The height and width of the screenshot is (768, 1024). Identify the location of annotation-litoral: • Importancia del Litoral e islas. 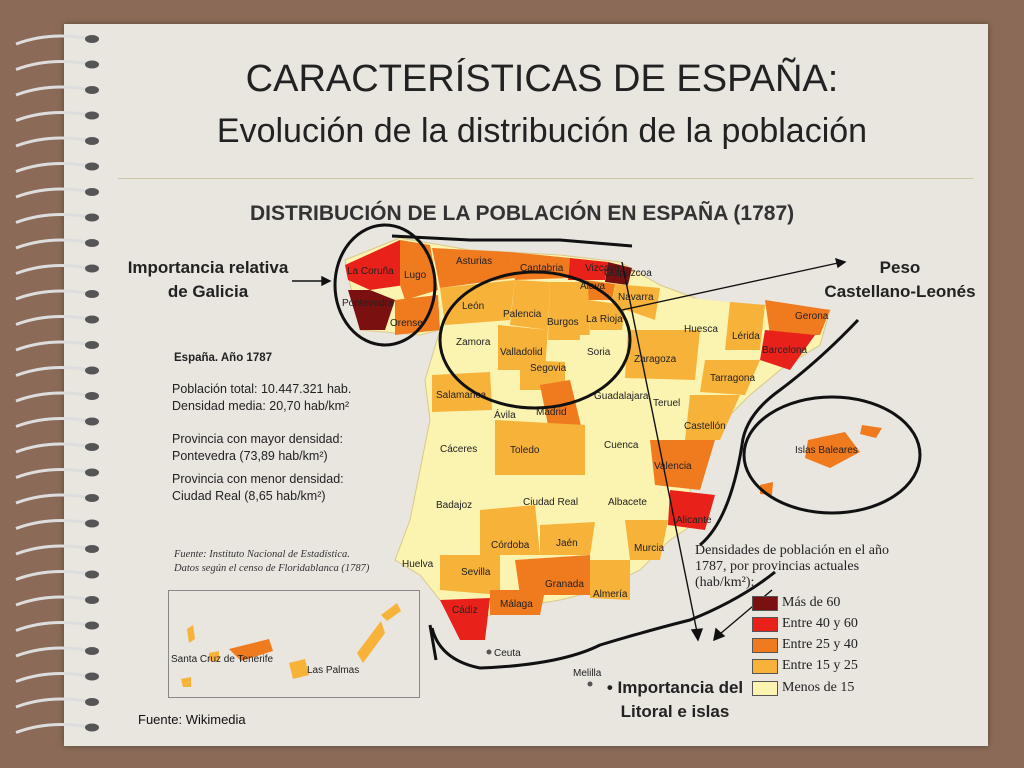
(675, 700).